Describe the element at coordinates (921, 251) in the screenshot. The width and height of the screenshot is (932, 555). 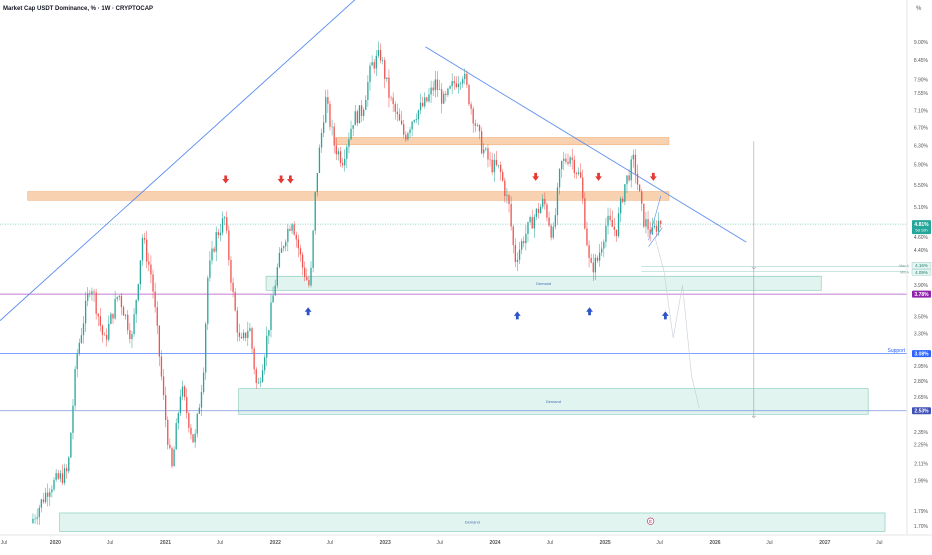
I see `y-tick-label: 4.40%` at that location.